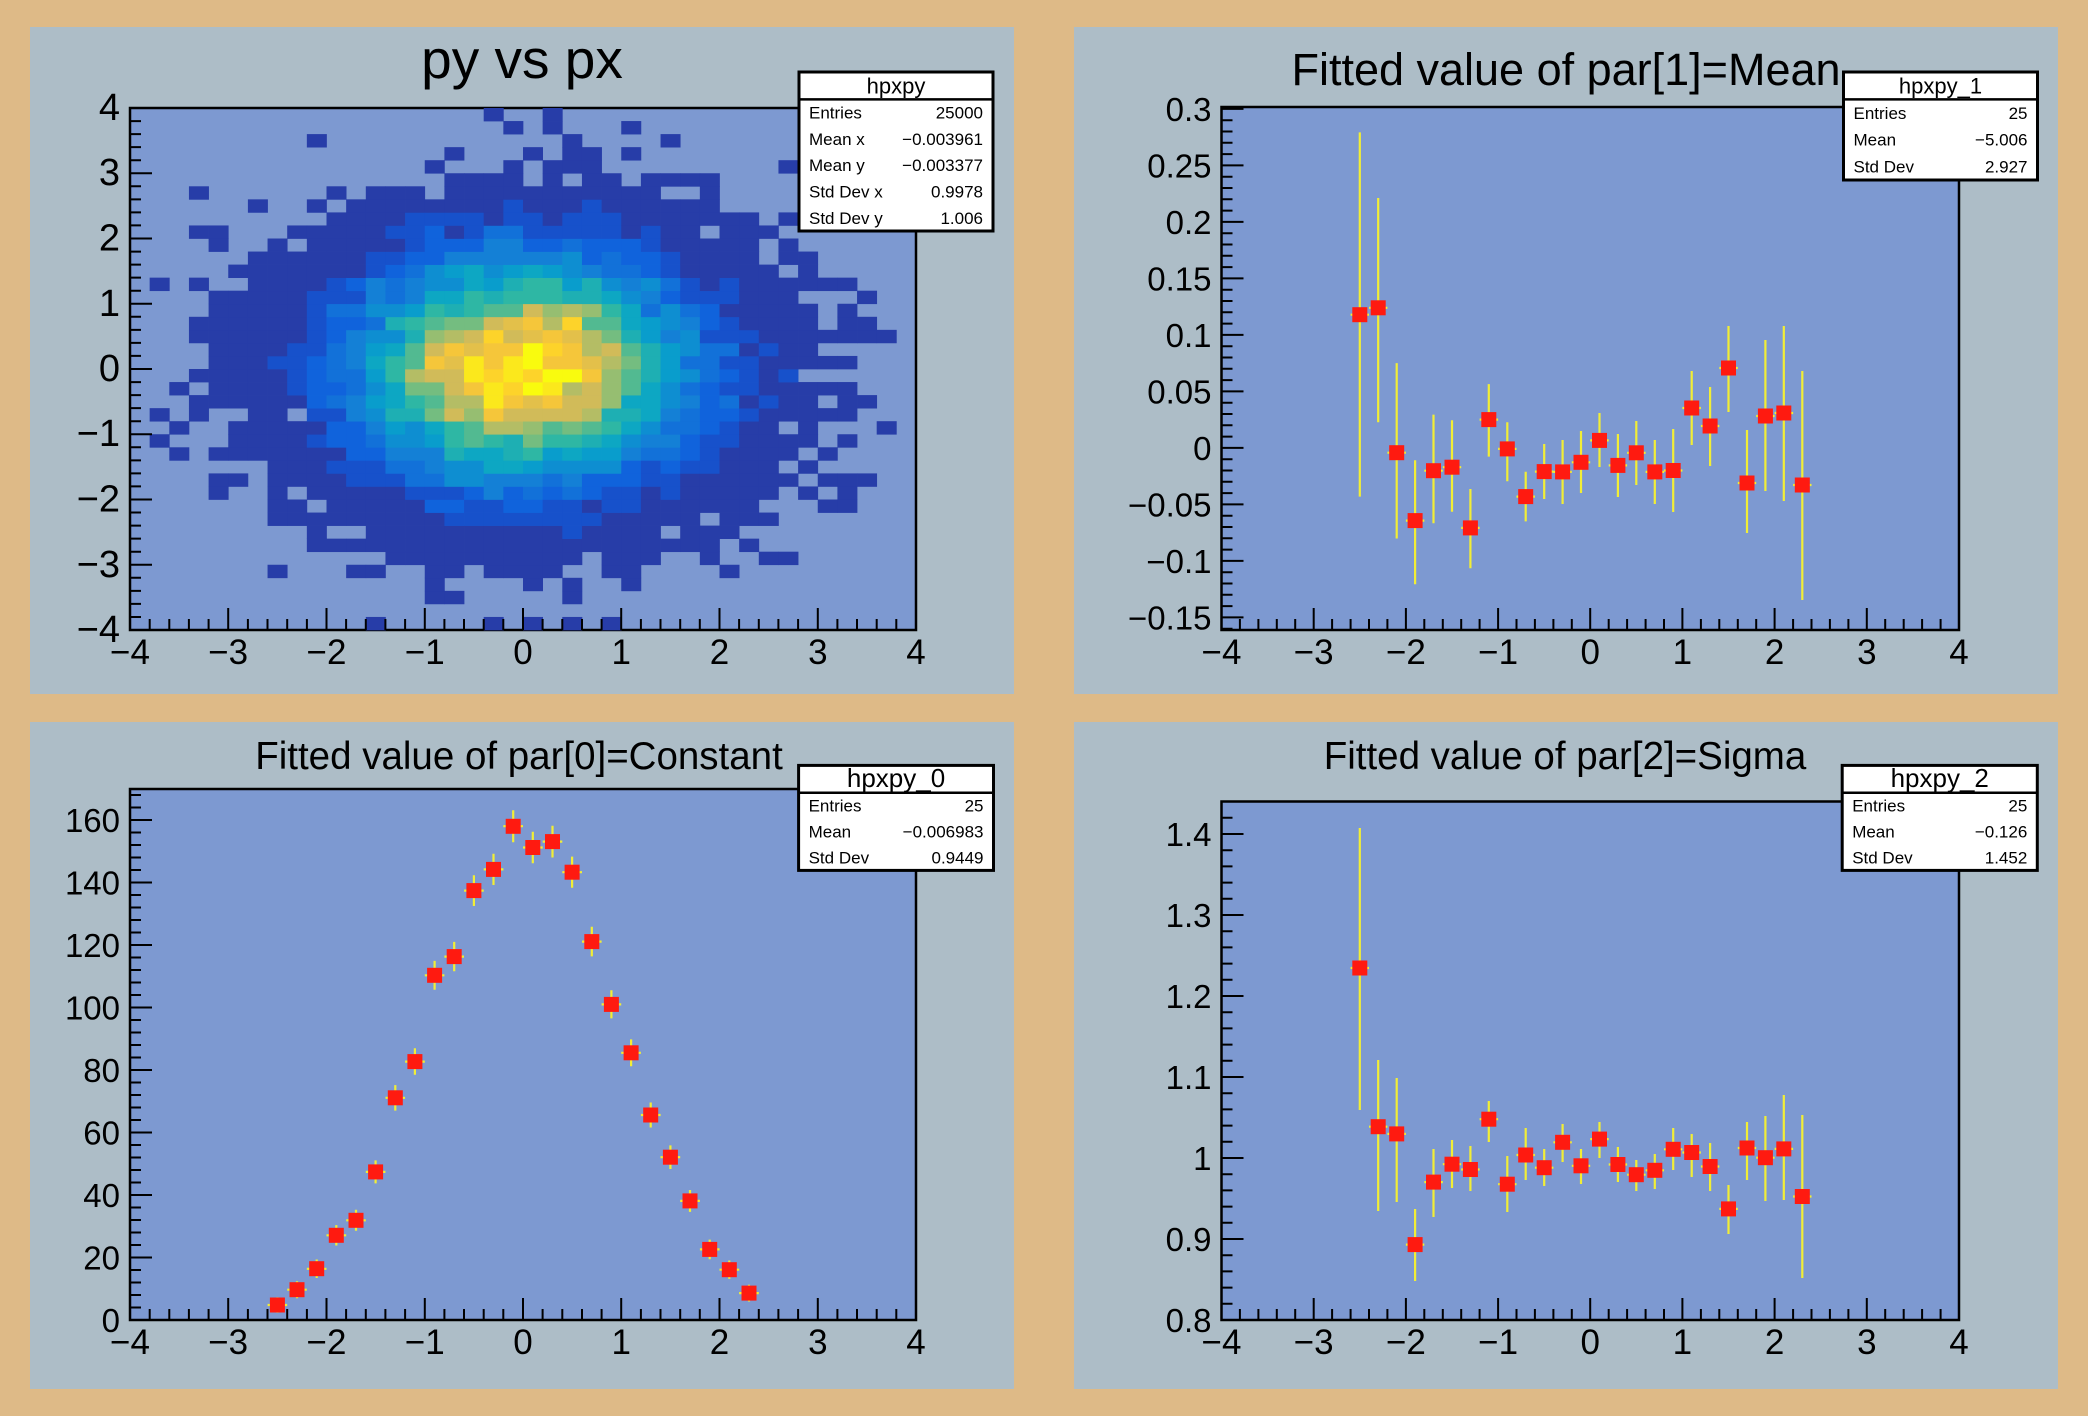 The height and width of the screenshot is (1416, 2088). What do you see at coordinates (837, 139) in the screenshot?
I see `svg-text: Mean x` at bounding box center [837, 139].